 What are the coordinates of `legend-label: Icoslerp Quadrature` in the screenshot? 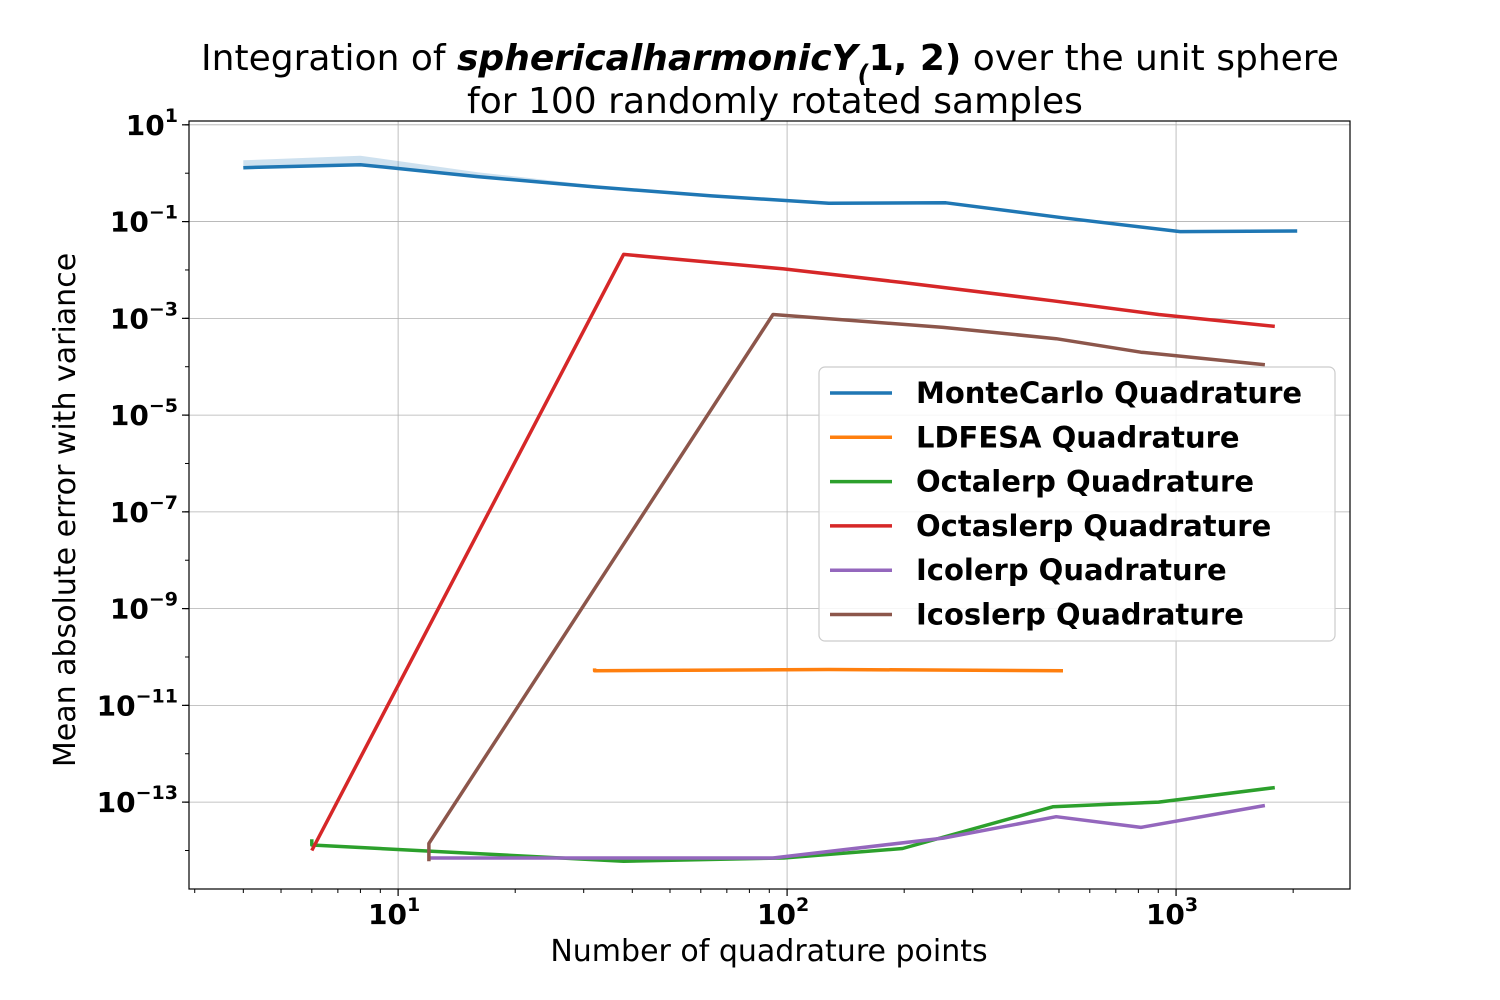 It's located at (1080, 615).